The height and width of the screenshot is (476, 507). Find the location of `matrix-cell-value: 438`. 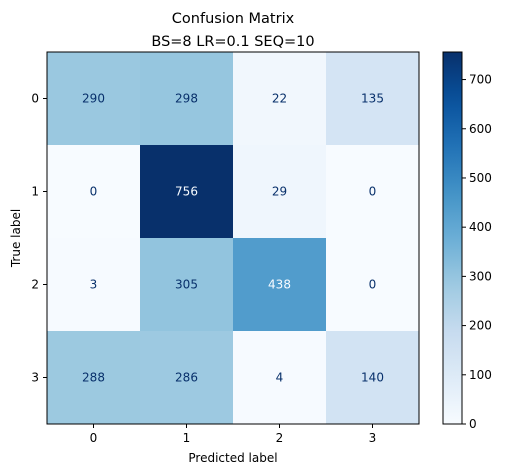

matrix-cell-value: 438 is located at coordinates (279, 285).